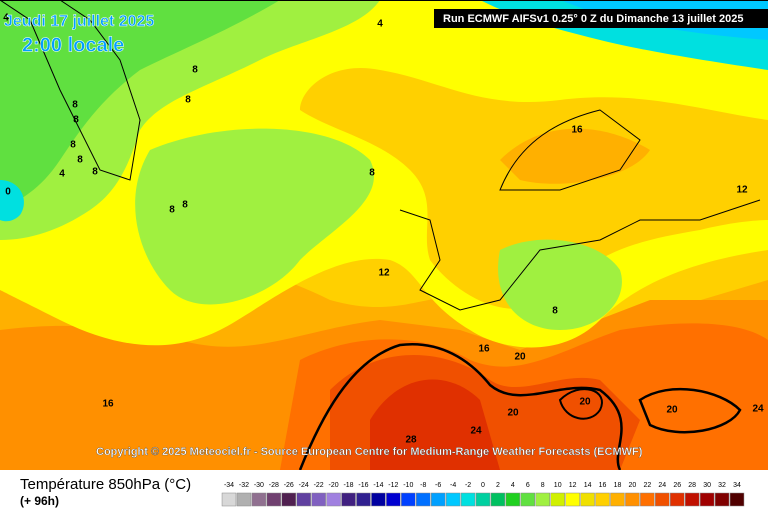 The width and height of the screenshot is (768, 512). What do you see at coordinates (498, 485) in the screenshot?
I see `scale-label: 2` at bounding box center [498, 485].